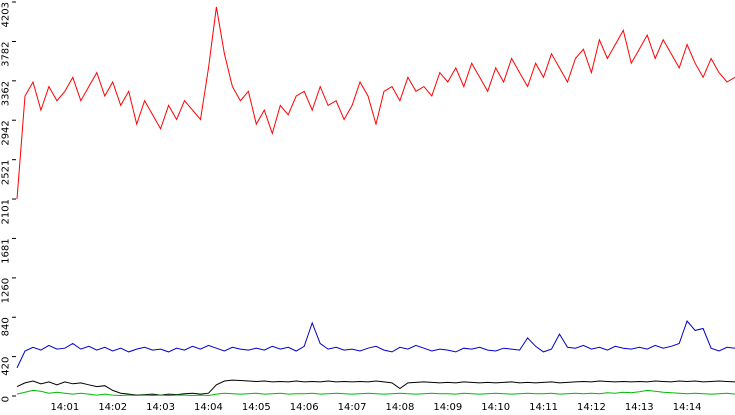  What do you see at coordinates (5, 93) in the screenshot?
I see `y-tick-label: 3362` at bounding box center [5, 93].